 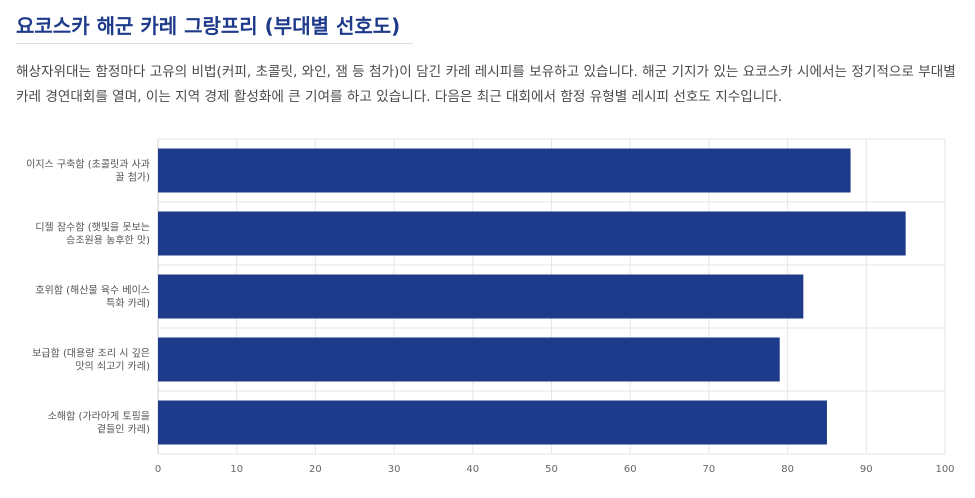 What do you see at coordinates (630, 469) in the screenshot?
I see `x-tick-label: 60` at bounding box center [630, 469].